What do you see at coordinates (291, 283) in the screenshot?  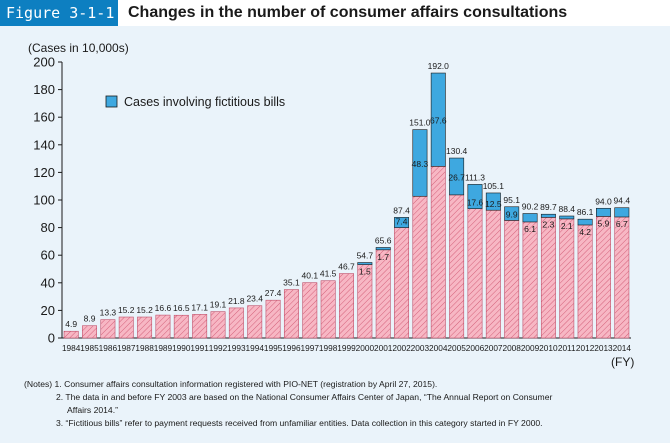 I see `total-label: 35.1` at bounding box center [291, 283].